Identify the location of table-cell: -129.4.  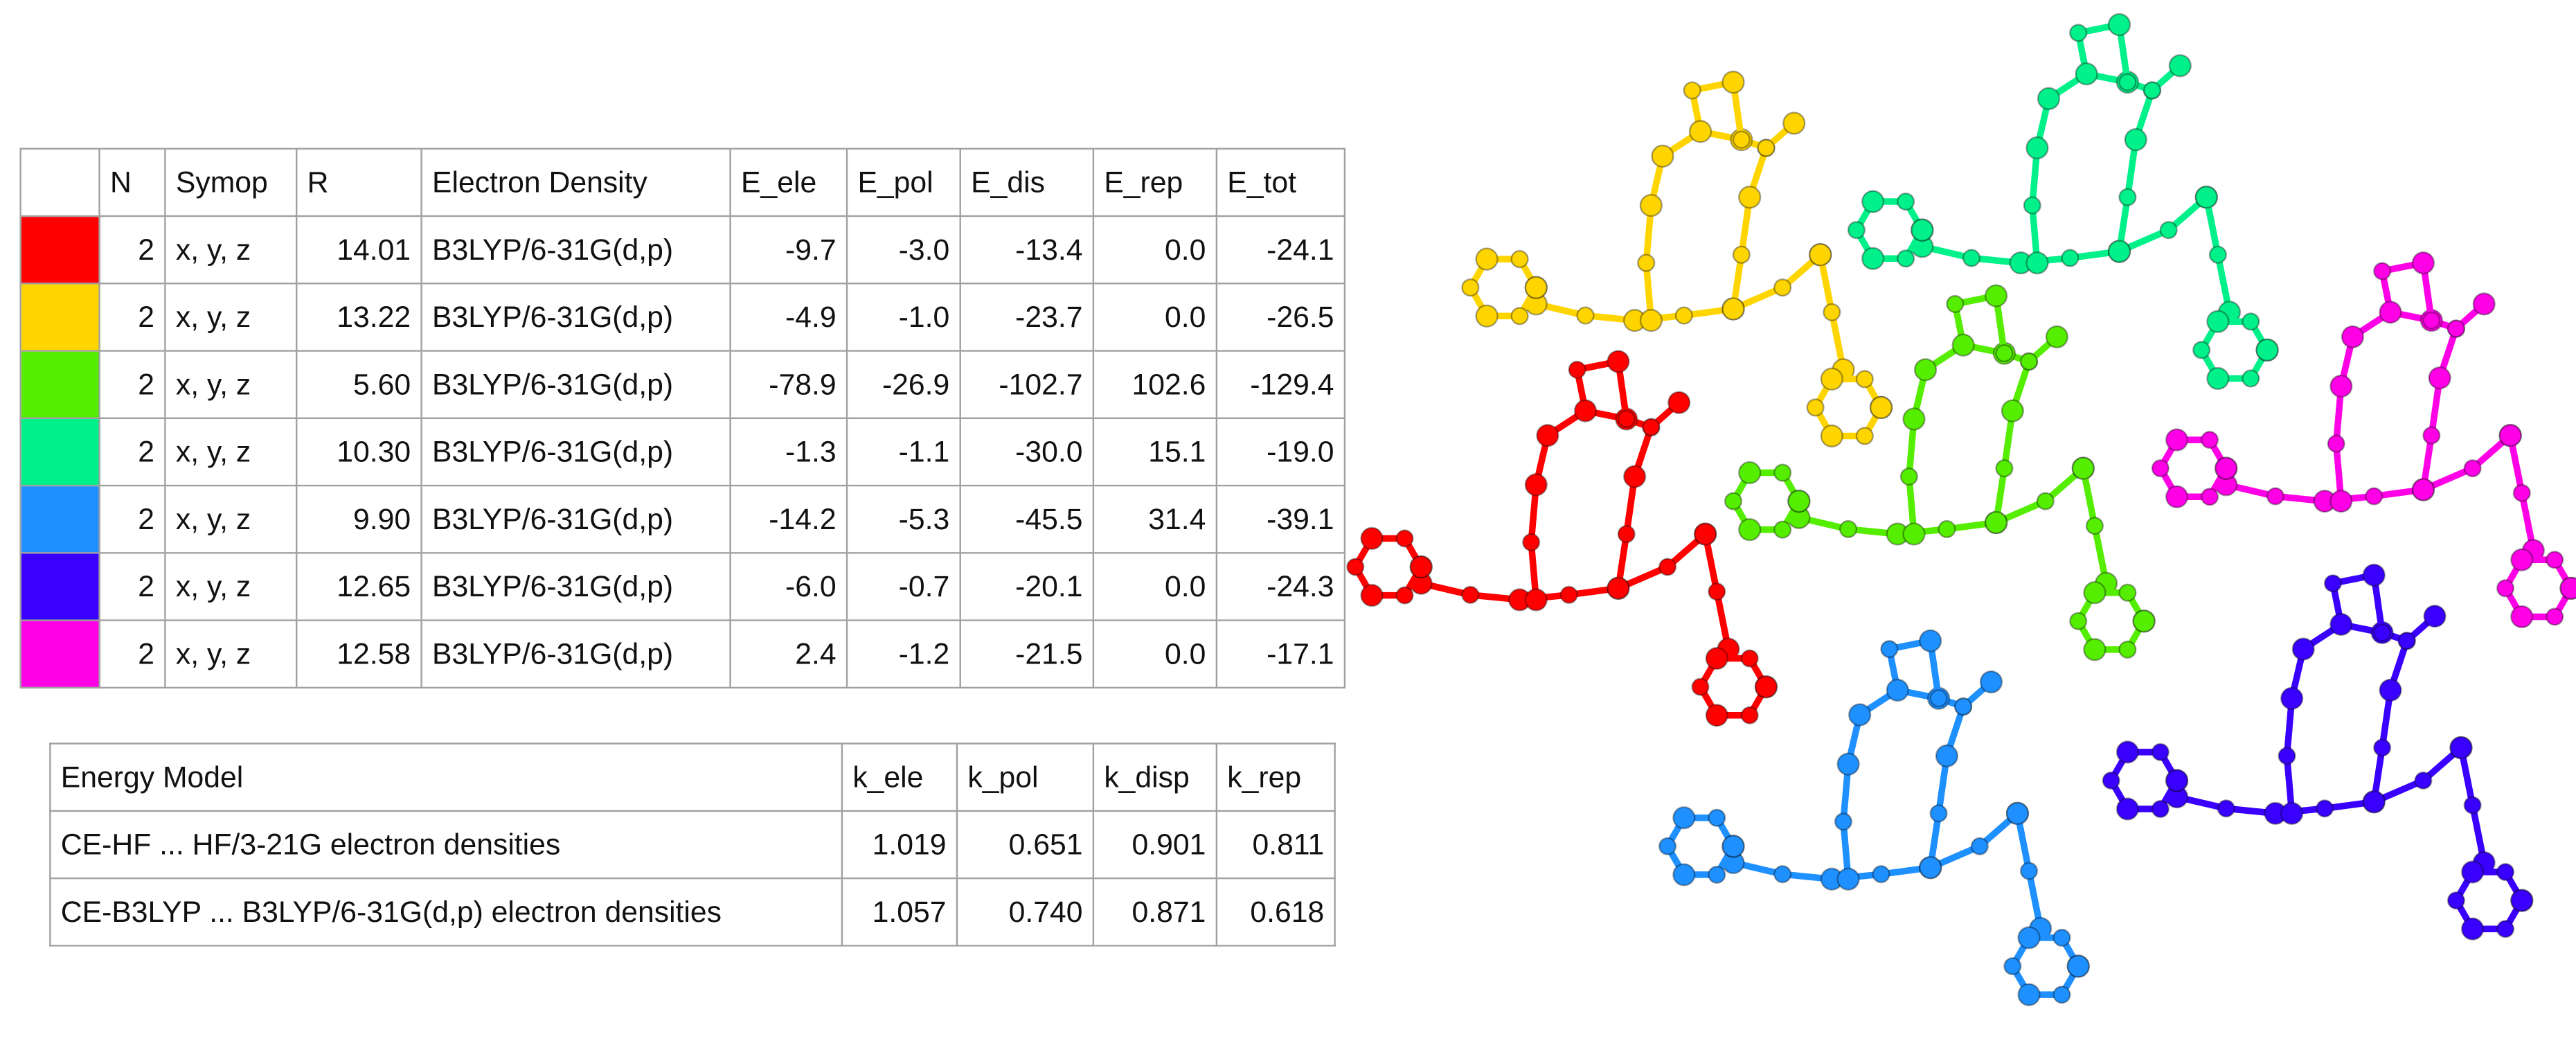
(1280, 384).